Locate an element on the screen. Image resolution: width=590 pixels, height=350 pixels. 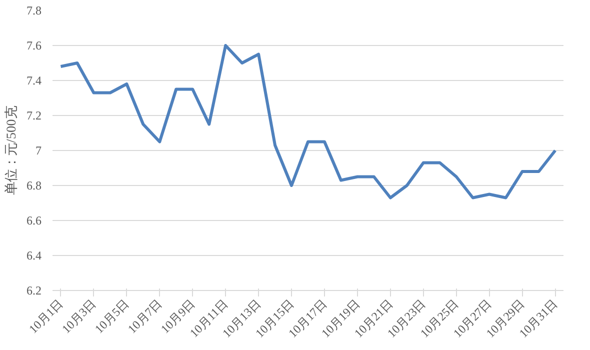
y-tick-label: 7.8 is located at coordinates (34, 11).